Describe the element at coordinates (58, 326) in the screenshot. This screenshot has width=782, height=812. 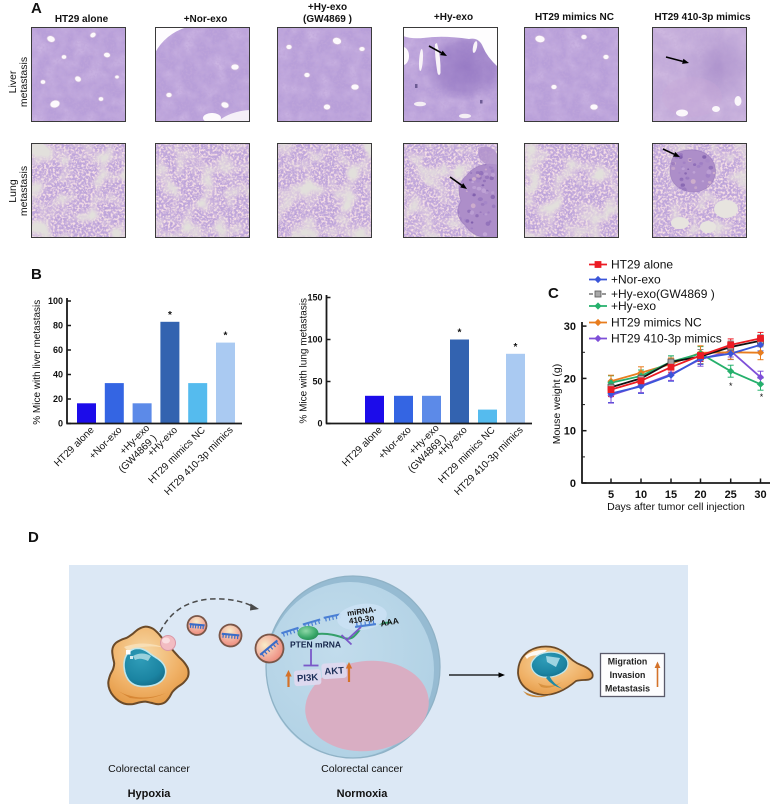
I see `svg-text: 80` at that location.